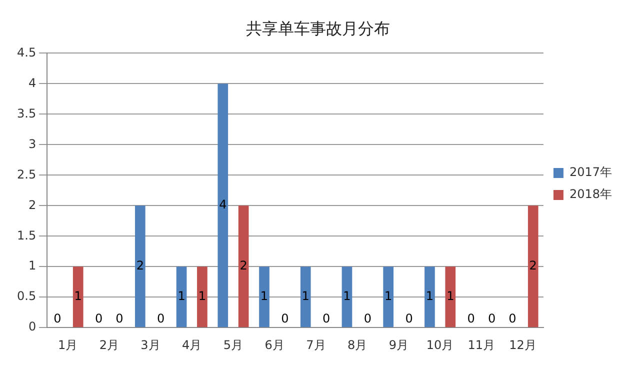 The width and height of the screenshot is (640, 368). Describe the element at coordinates (398, 345) in the screenshot. I see `x-tick-label: 9月` at that location.